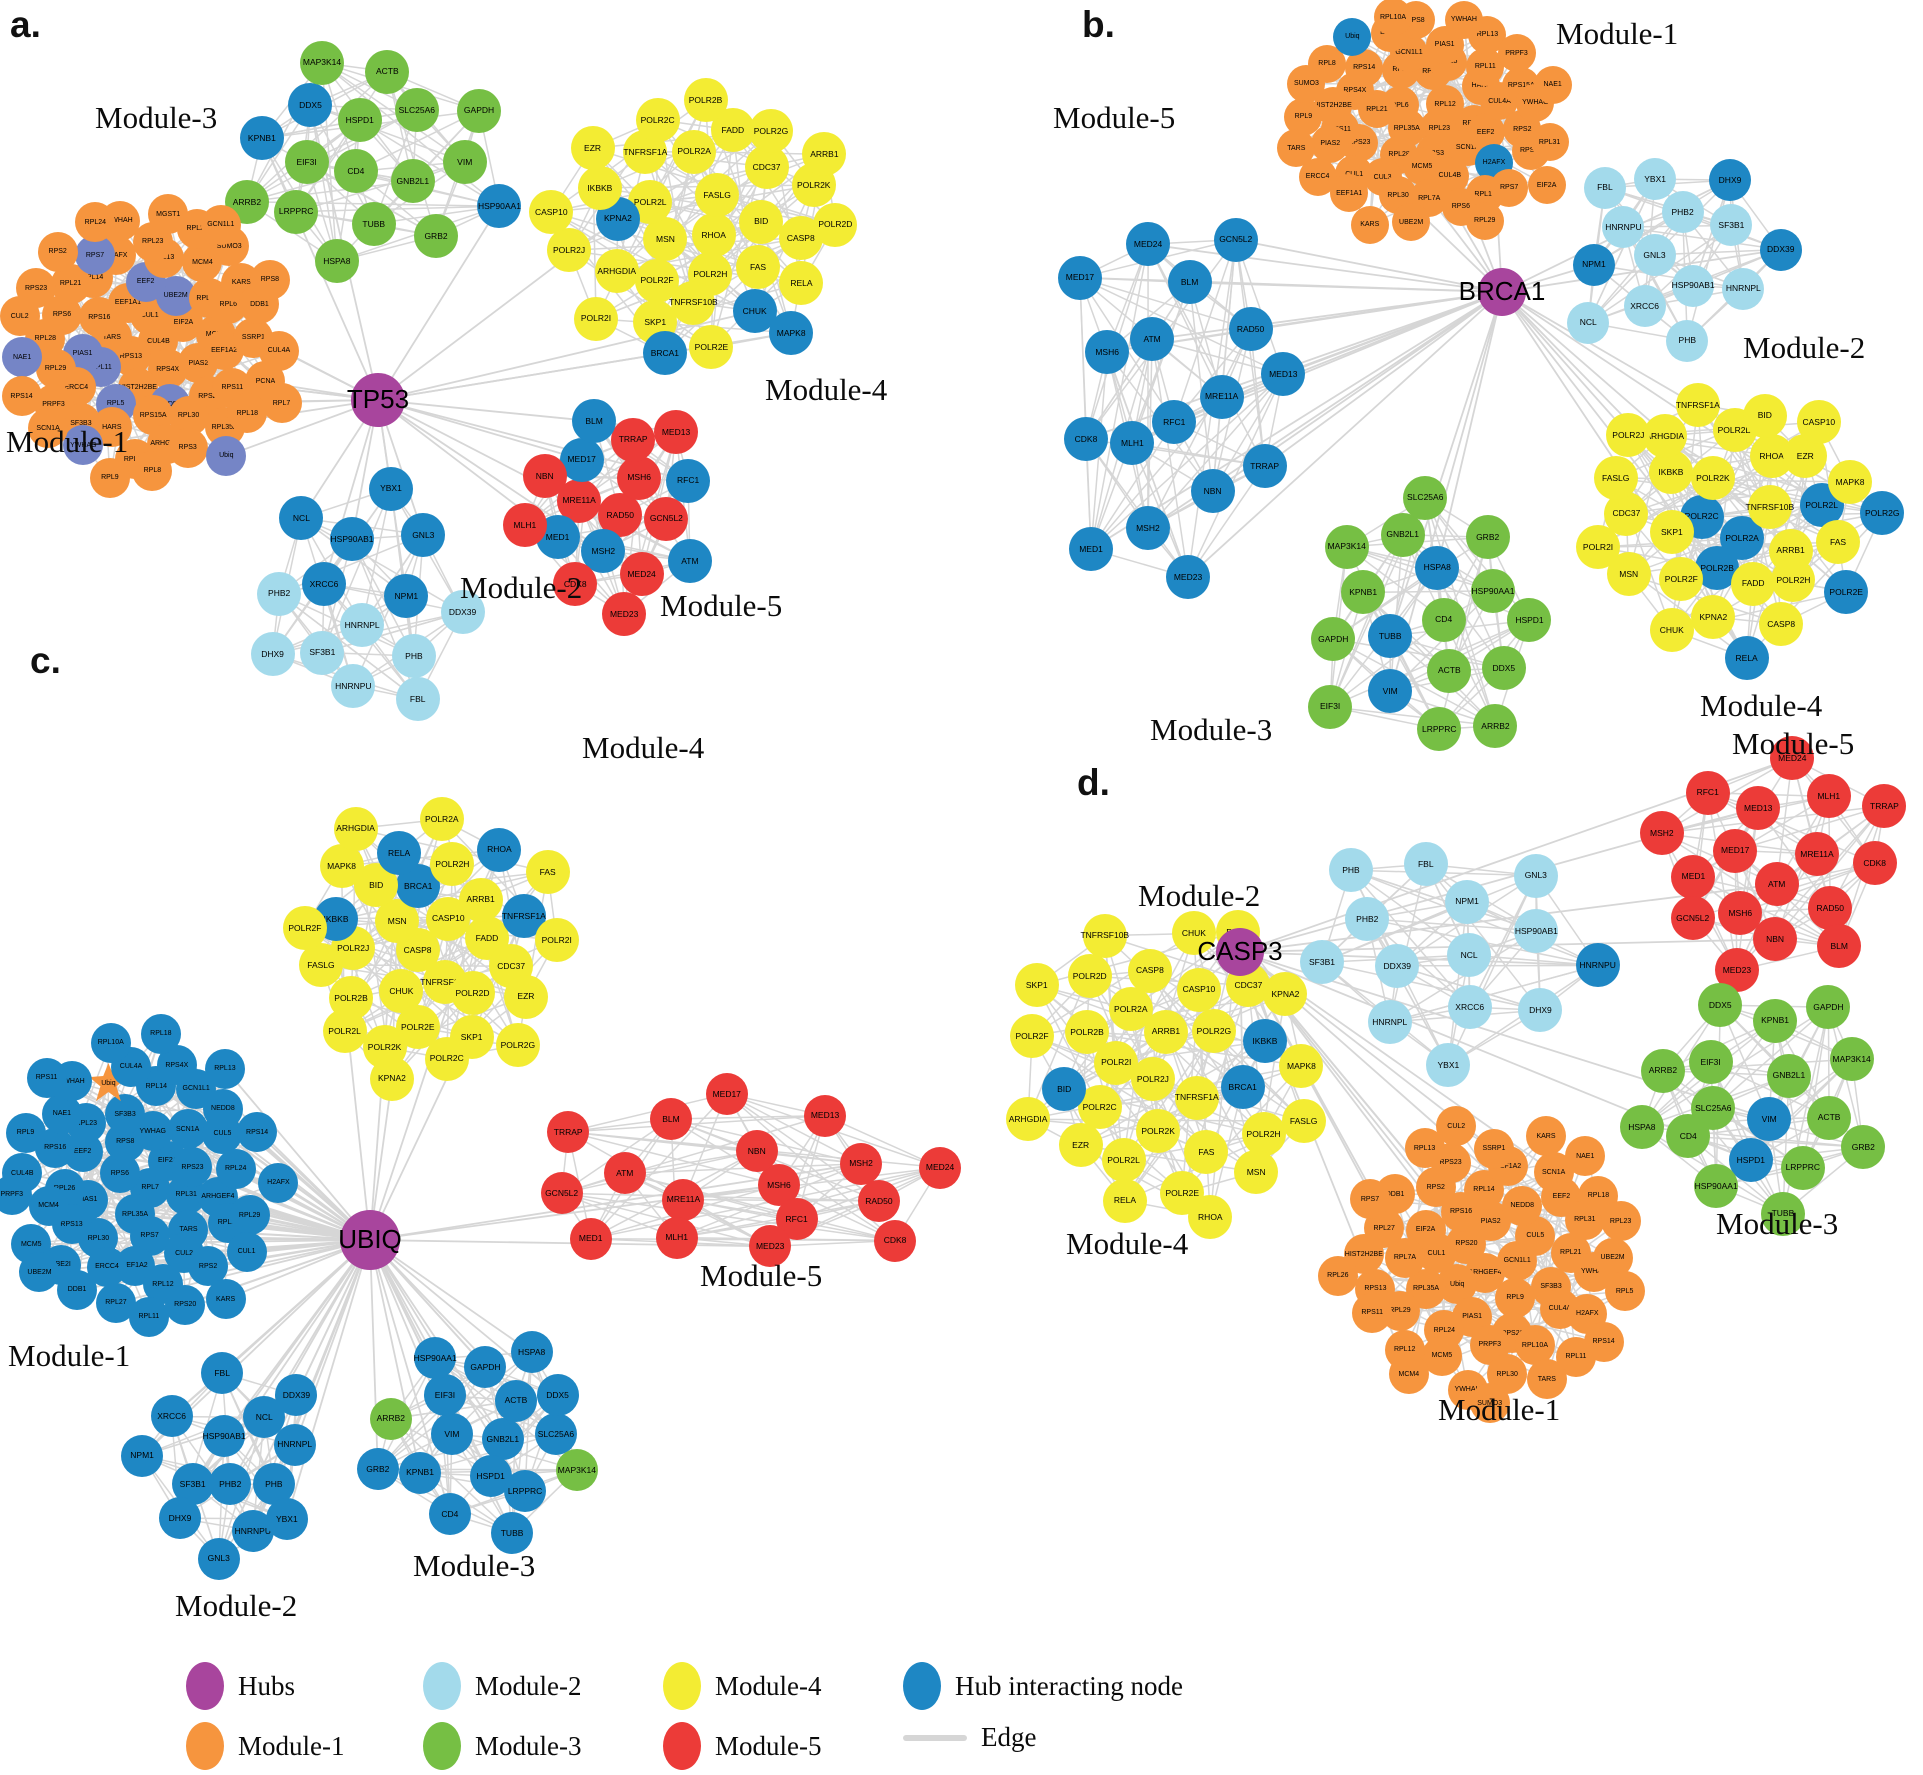 The width and height of the screenshot is (1923, 1775). I want to click on node-gene-MSH2: MSH2, so click(1147, 528).